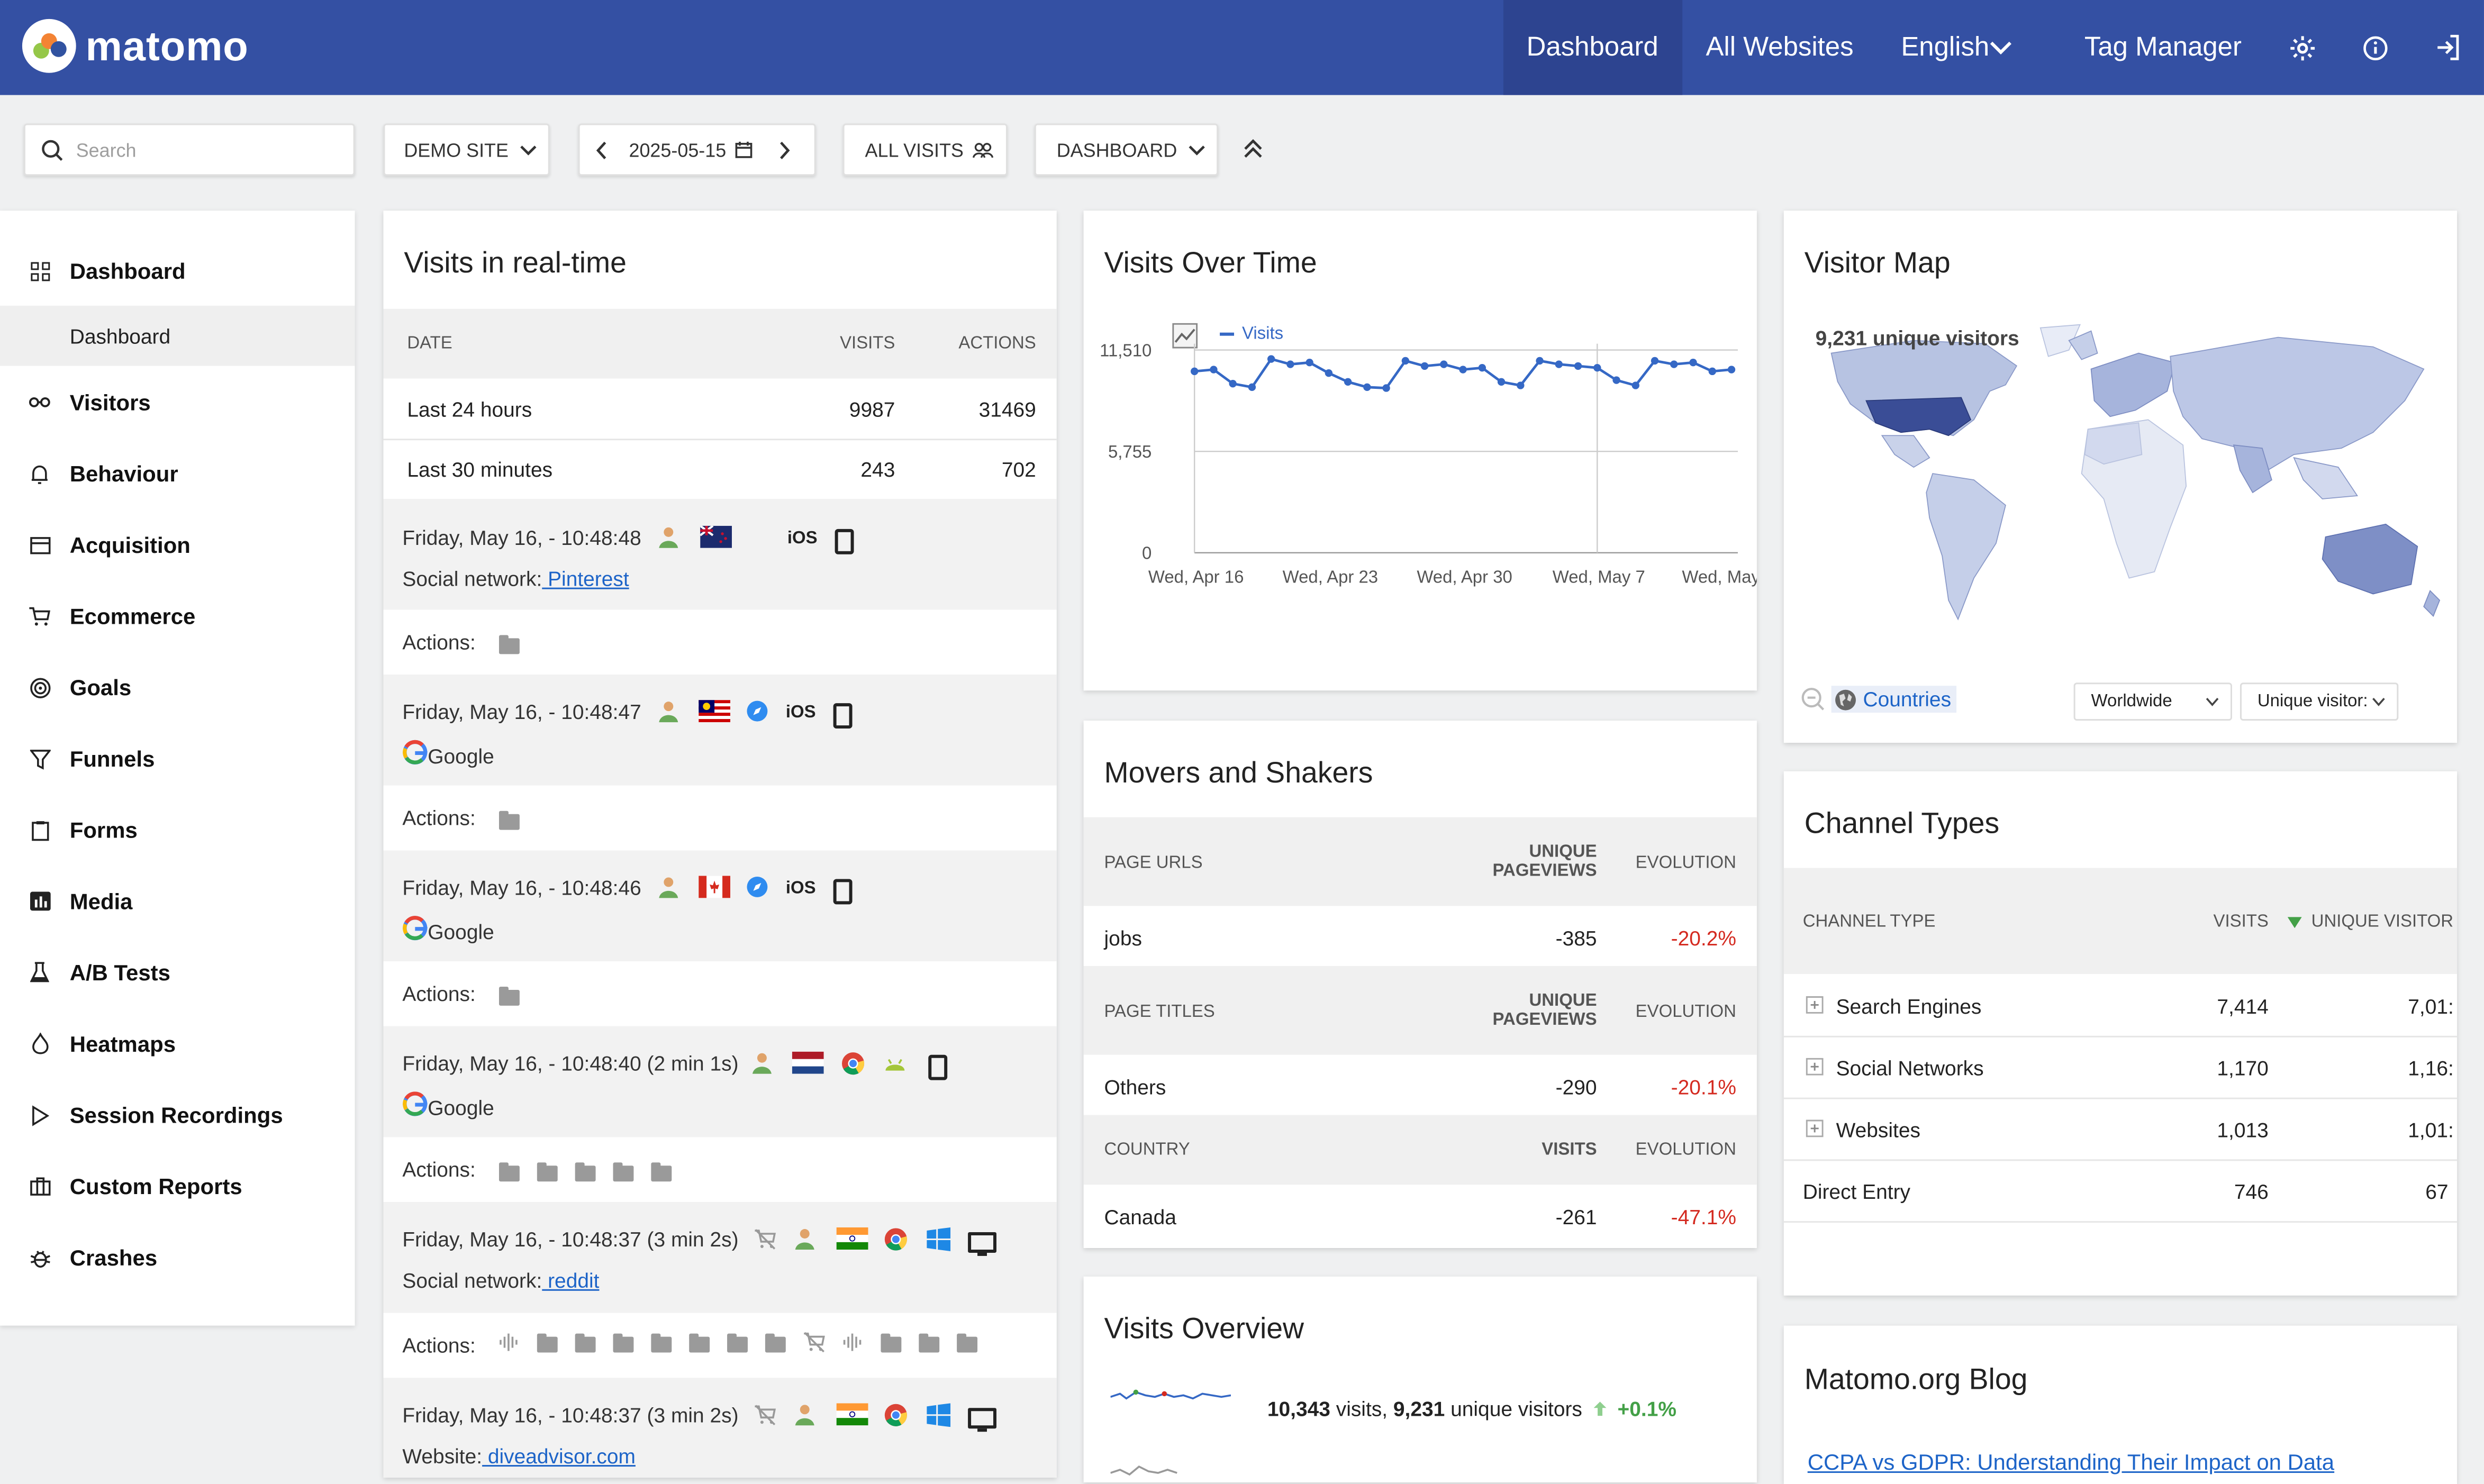 The image size is (2484, 1484). I want to click on column-header-unique-visitors: UNIQUE VISITOR, so click(2370, 921).